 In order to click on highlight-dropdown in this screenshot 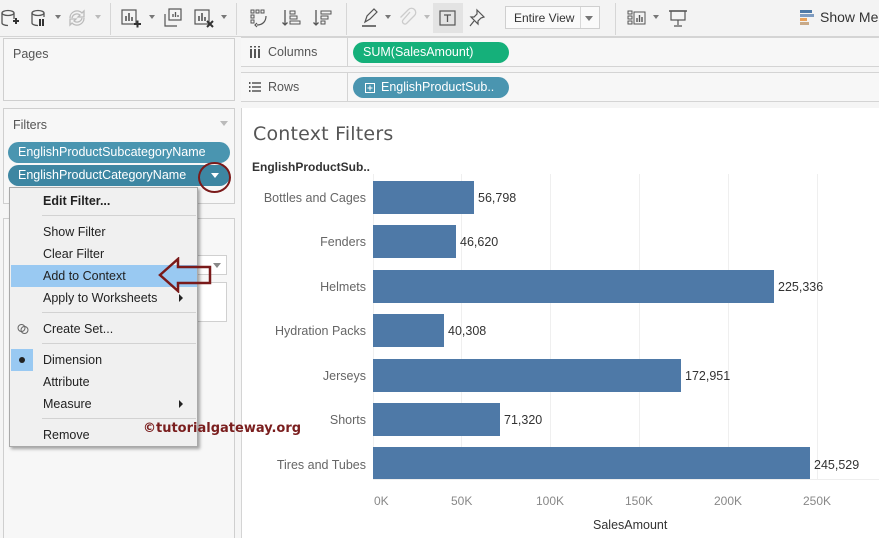, I will do `click(388, 17)`.